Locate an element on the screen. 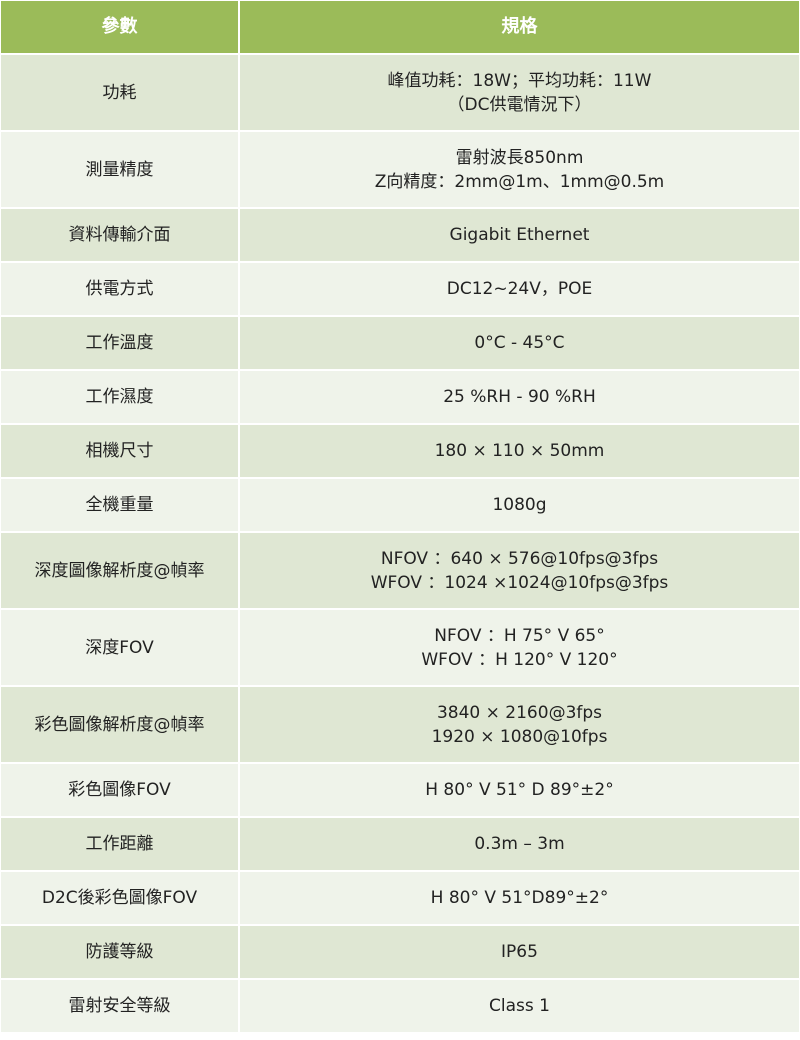 This screenshot has width=800, height=1040. spec-cell: 180 × 110 × 50mm is located at coordinates (519, 451).